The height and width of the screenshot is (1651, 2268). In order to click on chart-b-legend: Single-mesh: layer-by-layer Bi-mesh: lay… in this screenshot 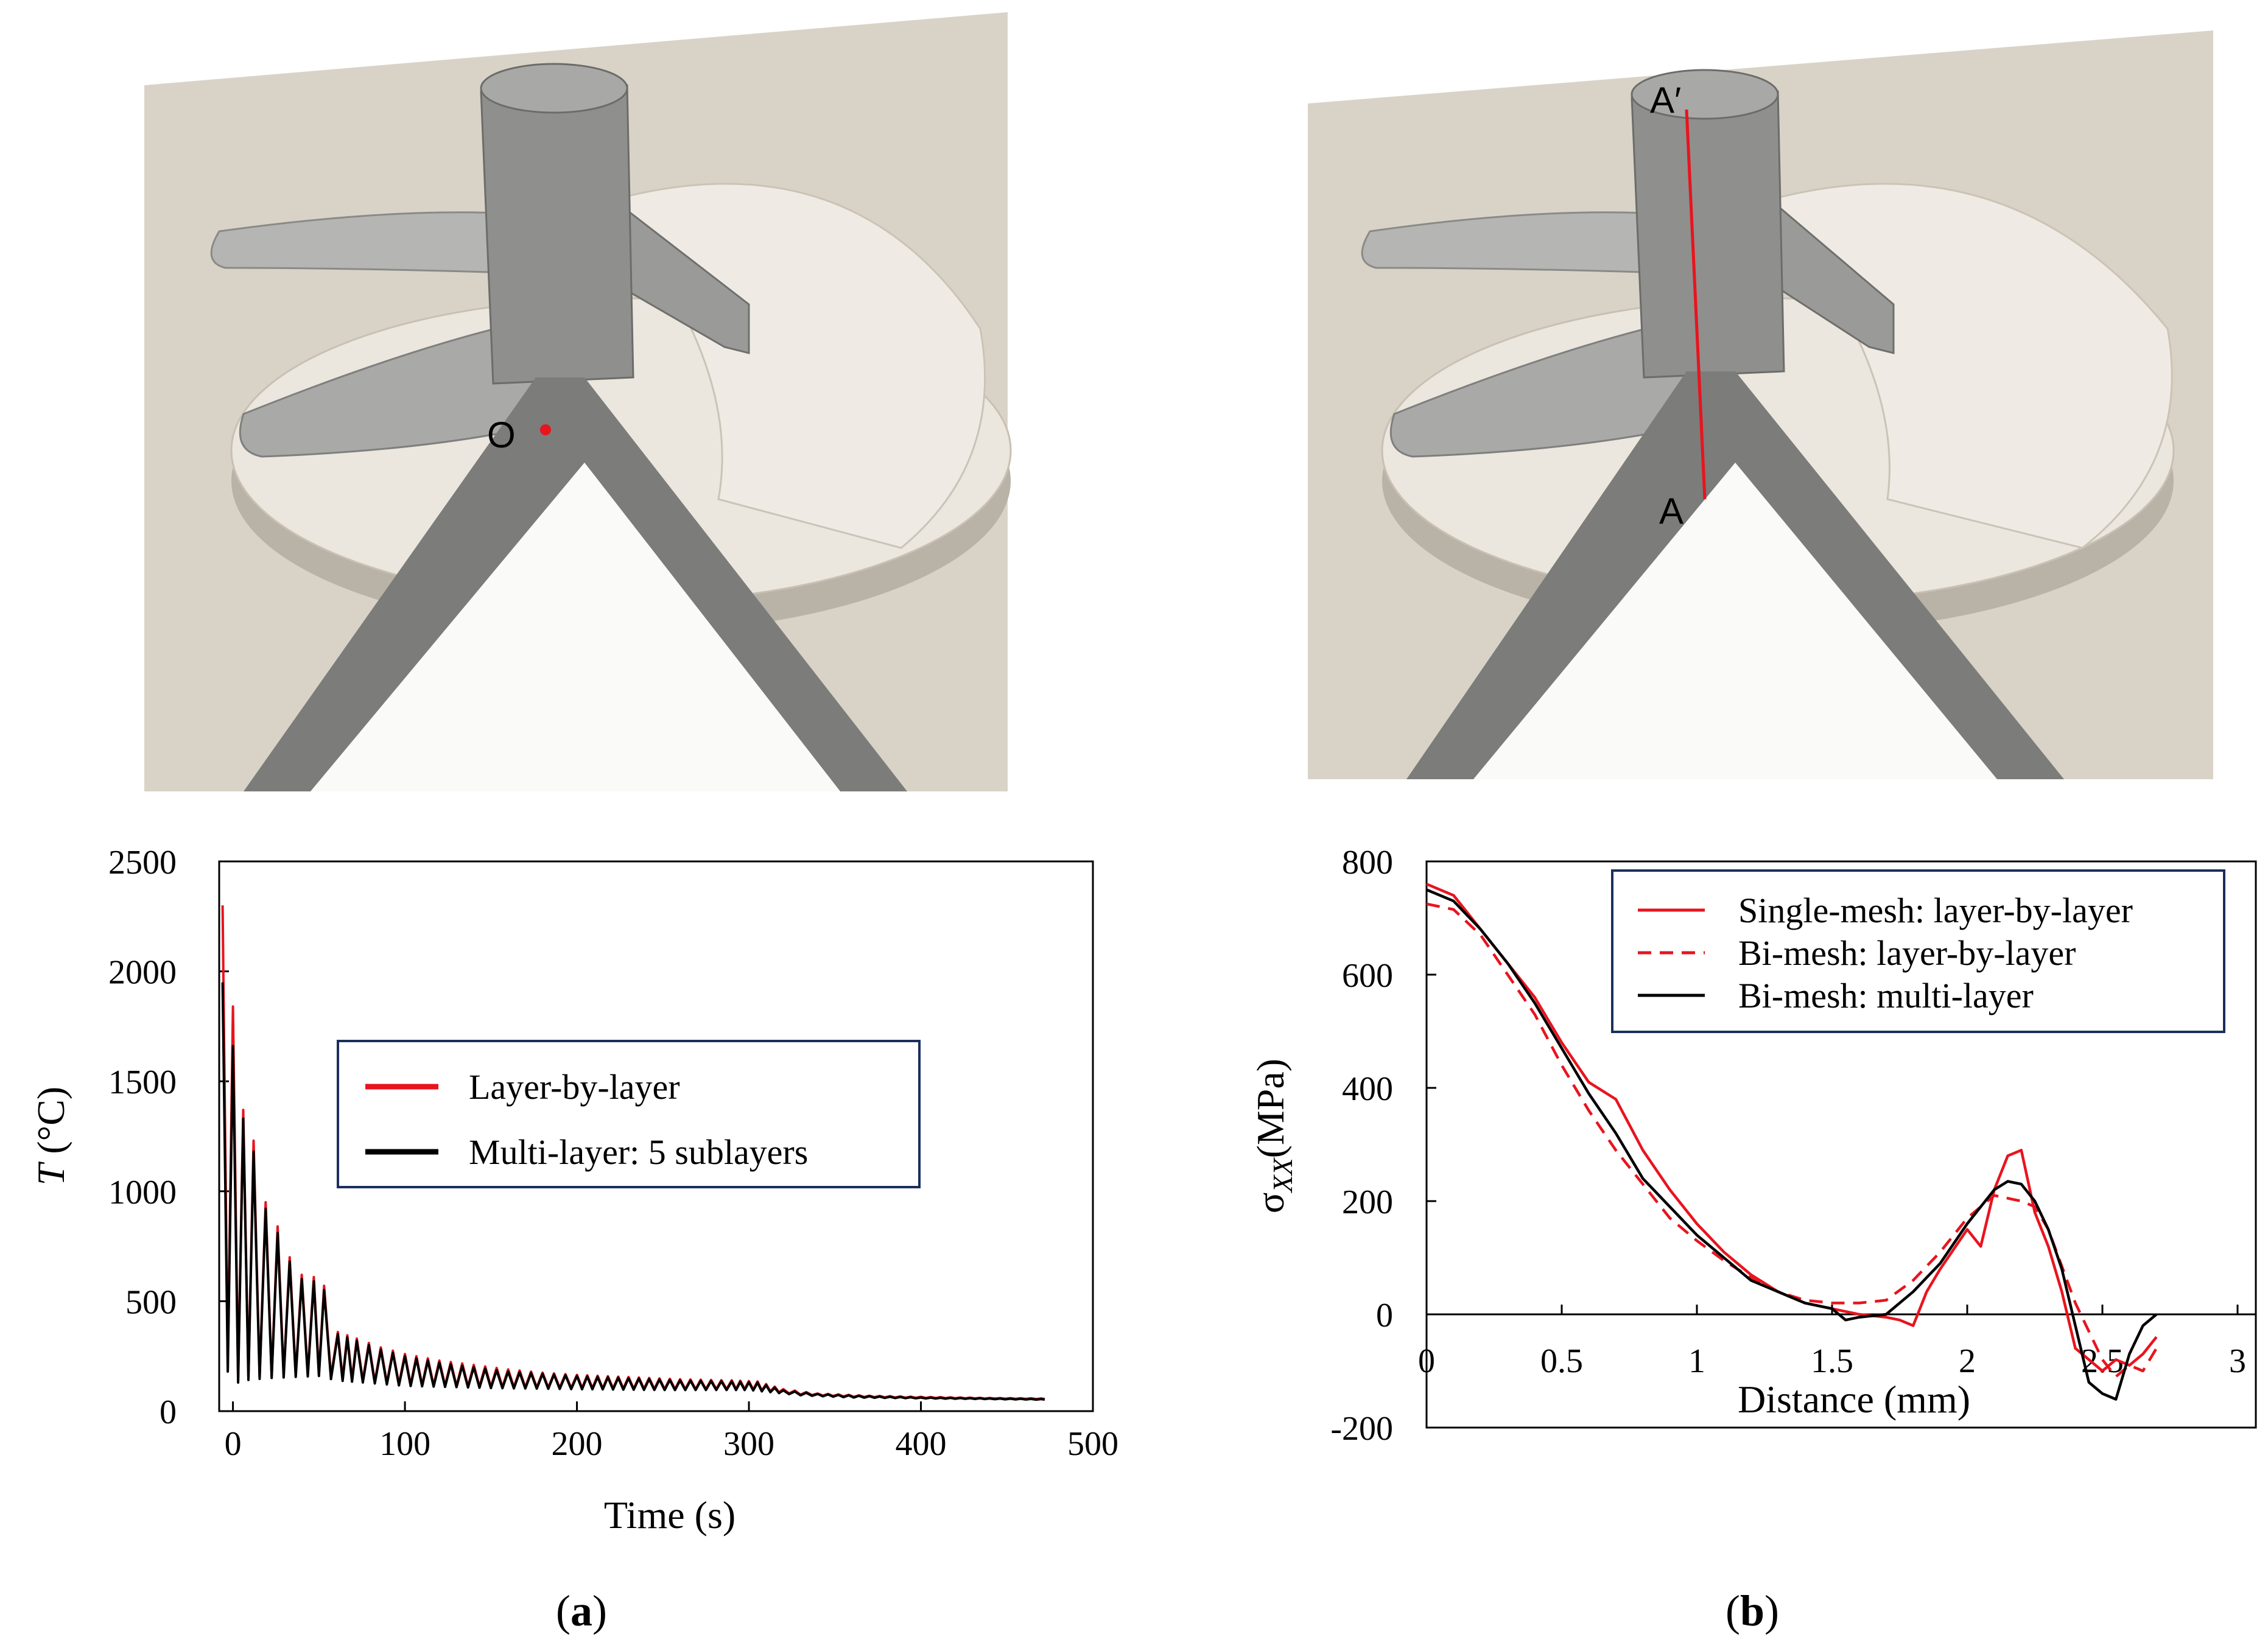, I will do `click(1918, 951)`.